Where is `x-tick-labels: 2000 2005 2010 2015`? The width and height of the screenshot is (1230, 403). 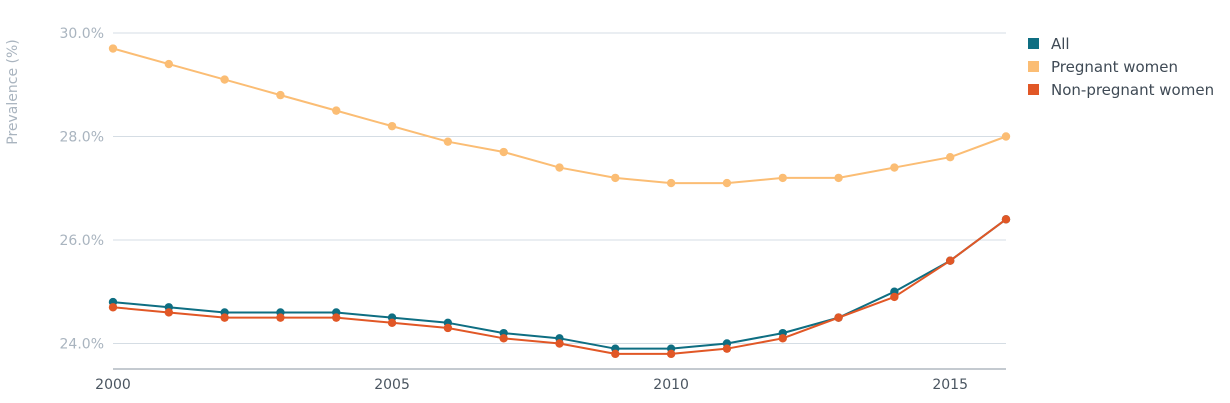 x-tick-labels: 2000 2005 2010 2015 is located at coordinates (531, 385).